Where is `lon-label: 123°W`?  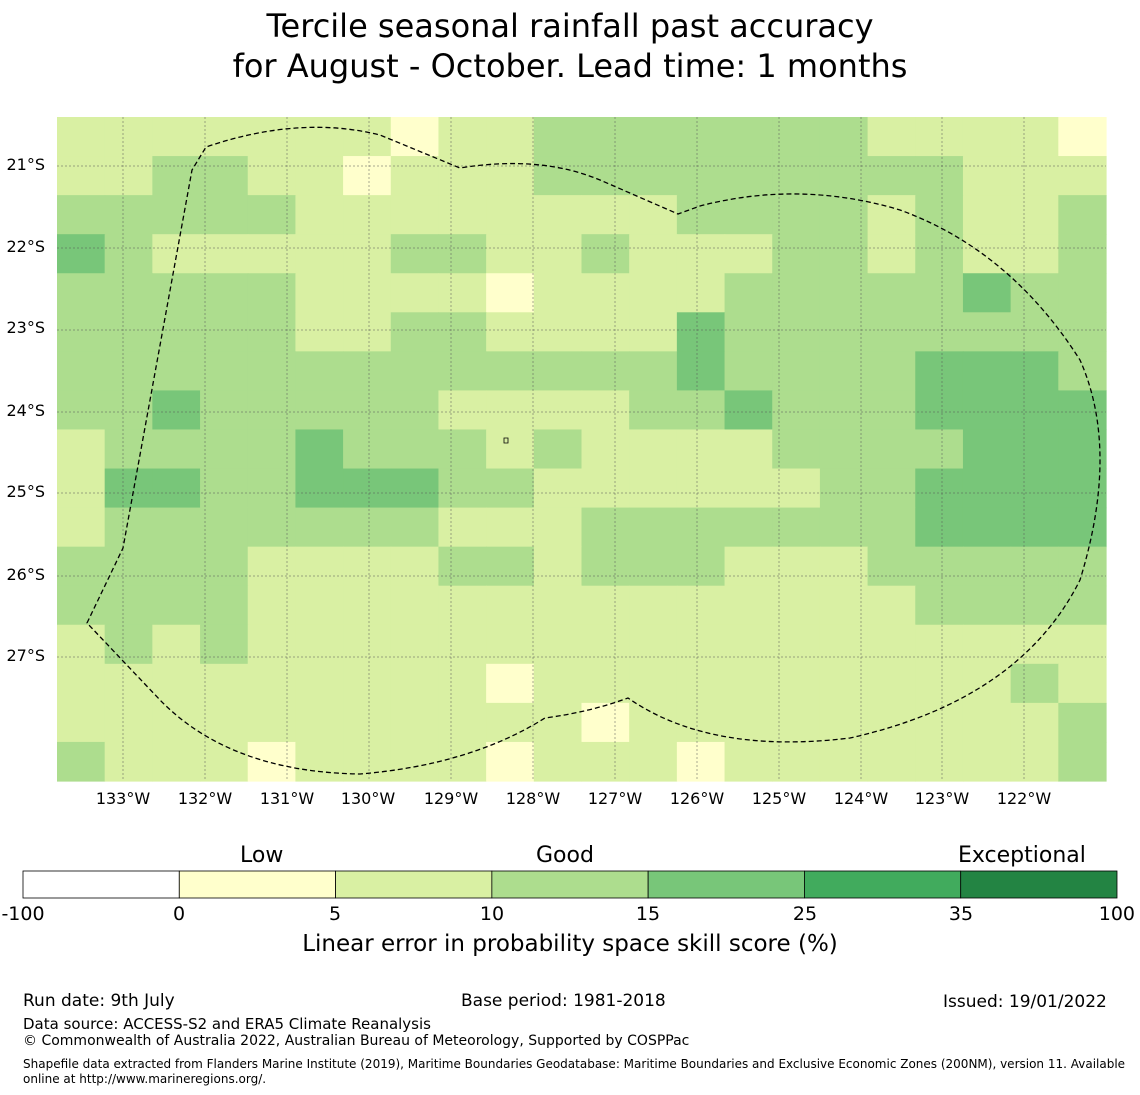
lon-label: 123°W is located at coordinates (942, 798).